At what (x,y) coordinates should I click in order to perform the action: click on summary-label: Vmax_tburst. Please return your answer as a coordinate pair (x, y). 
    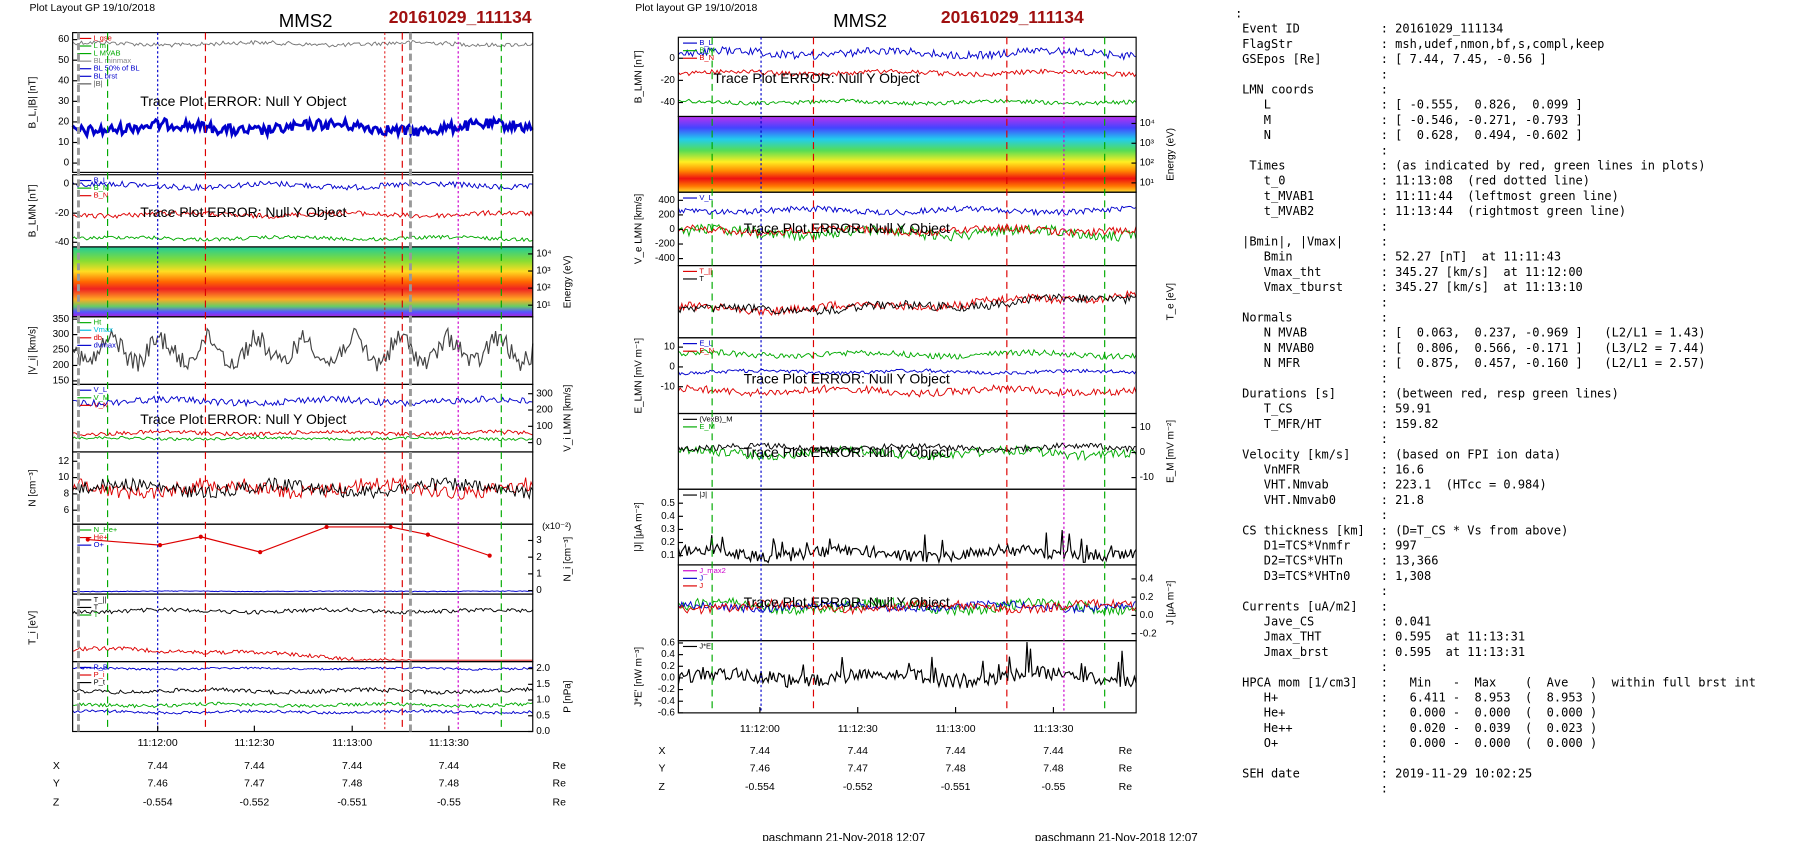
    Looking at the image, I should click on (1292, 287).